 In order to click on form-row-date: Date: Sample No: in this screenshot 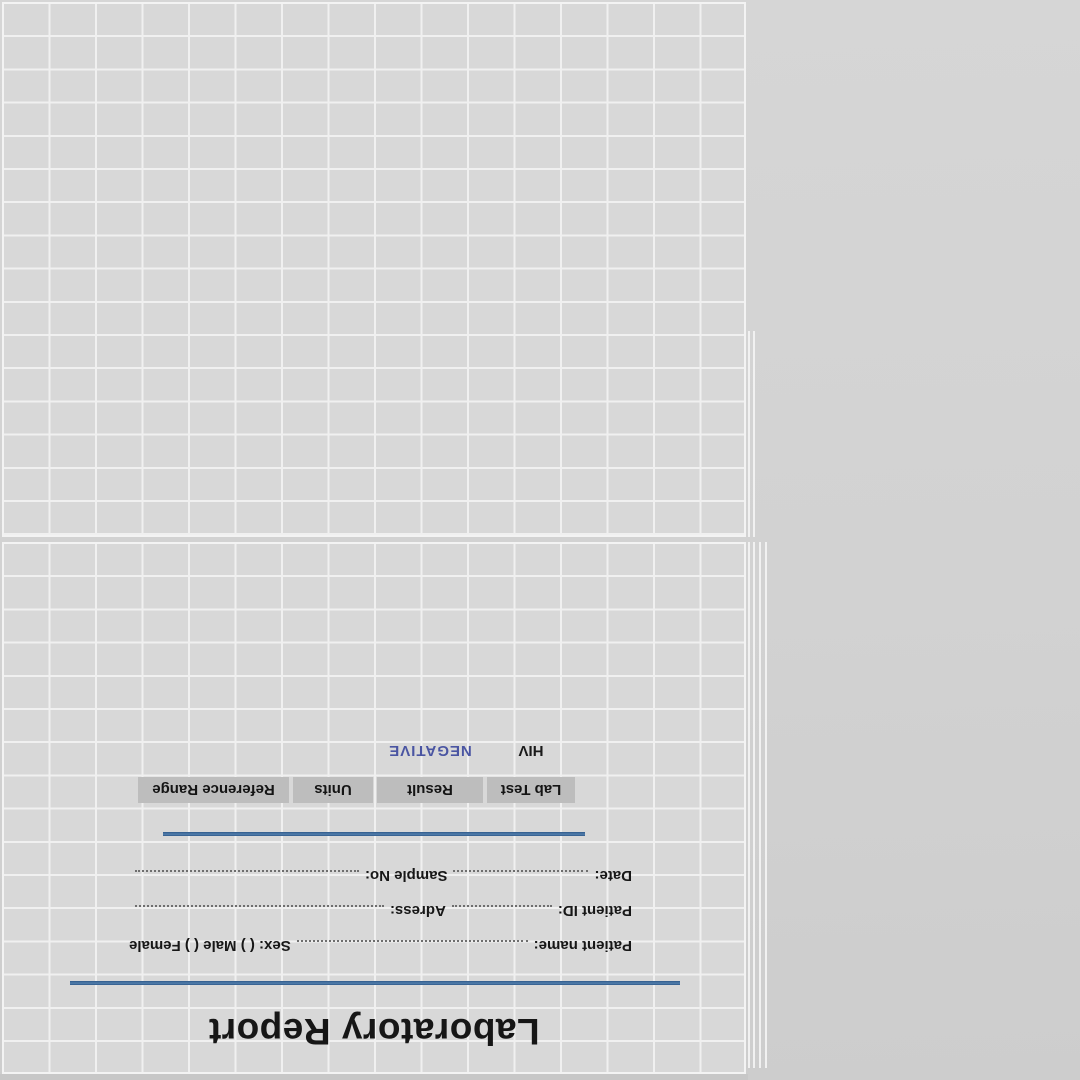, I will do `click(380, 878)`.